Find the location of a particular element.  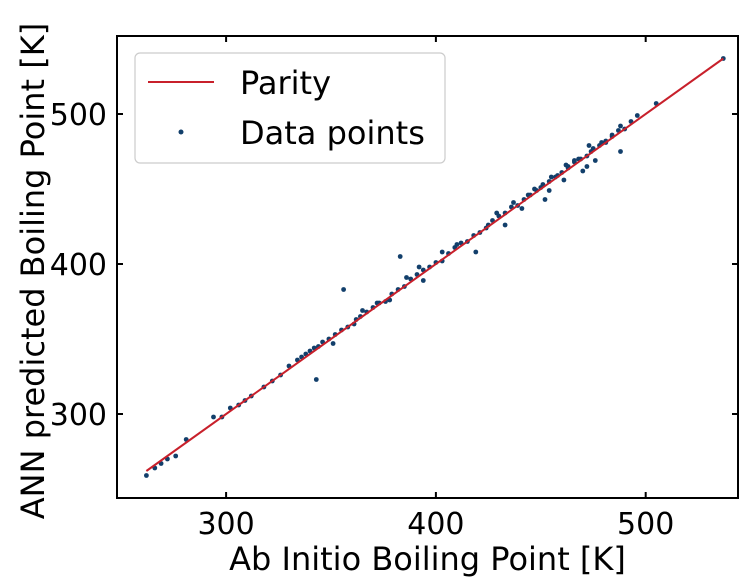

y-tick-label: 500 is located at coordinates (78, 115).